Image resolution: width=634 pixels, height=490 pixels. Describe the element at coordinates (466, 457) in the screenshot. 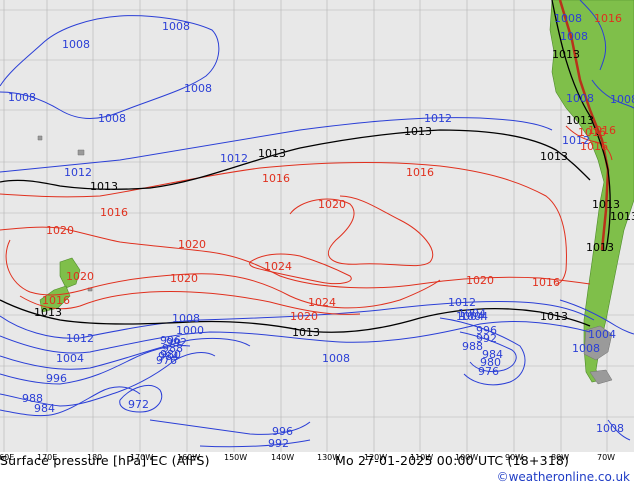

I see `lon-tick-label: 100W` at that location.